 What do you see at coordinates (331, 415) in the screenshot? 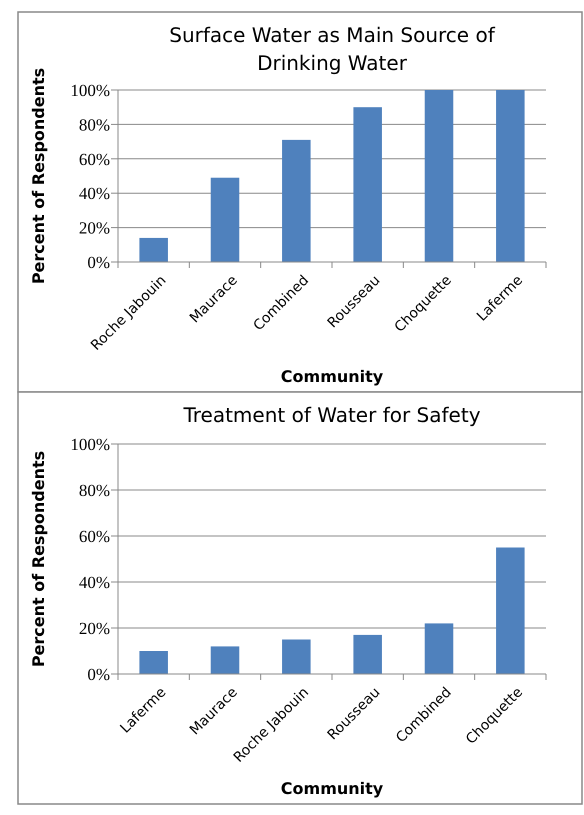
I see `chart-title: Treatment of Water for Safety` at bounding box center [331, 415].